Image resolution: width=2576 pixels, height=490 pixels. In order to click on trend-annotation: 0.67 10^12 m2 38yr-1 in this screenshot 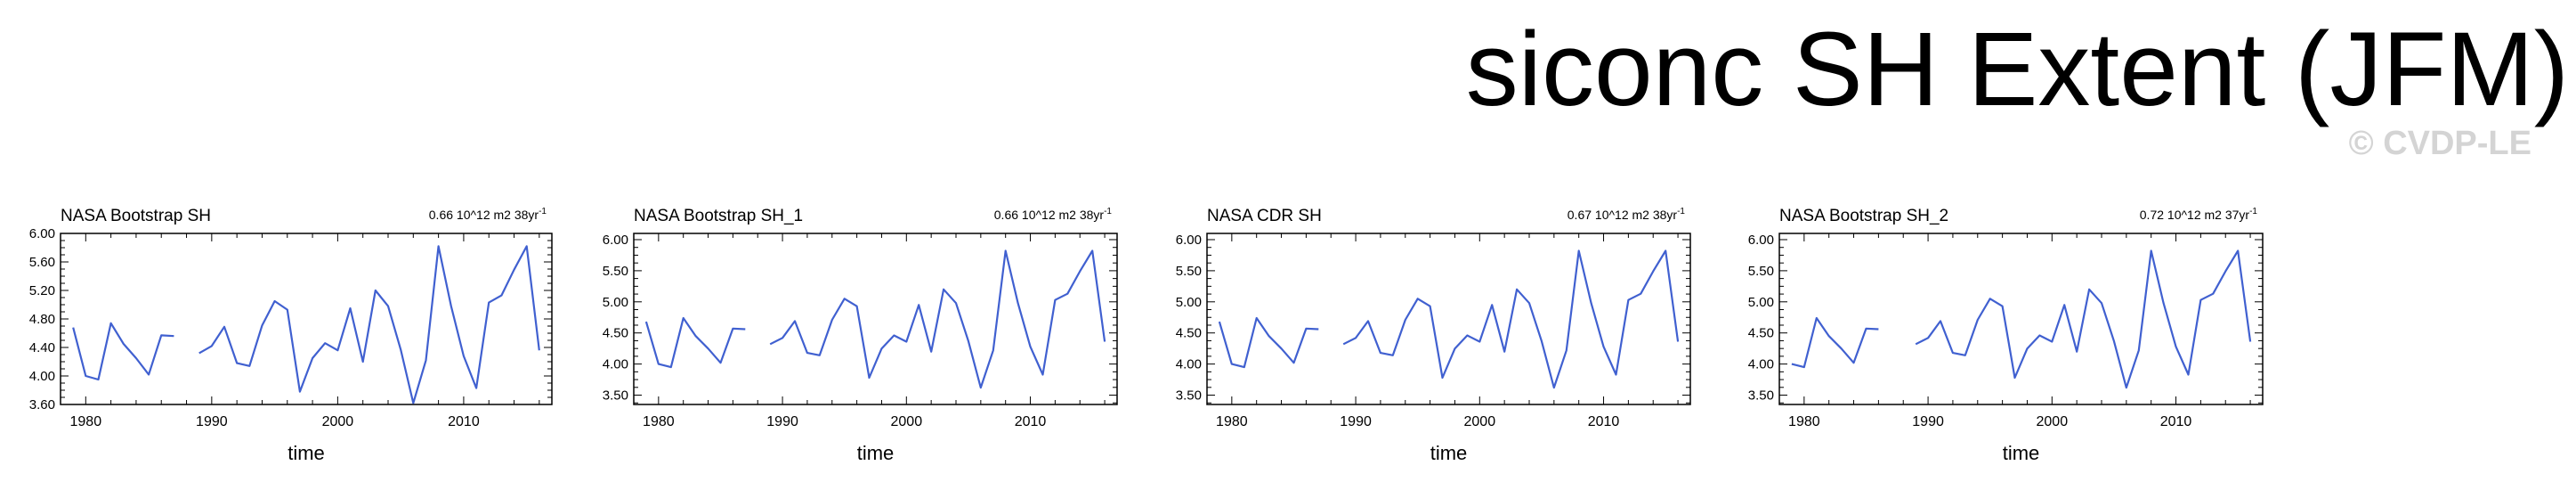, I will do `click(1626, 214)`.